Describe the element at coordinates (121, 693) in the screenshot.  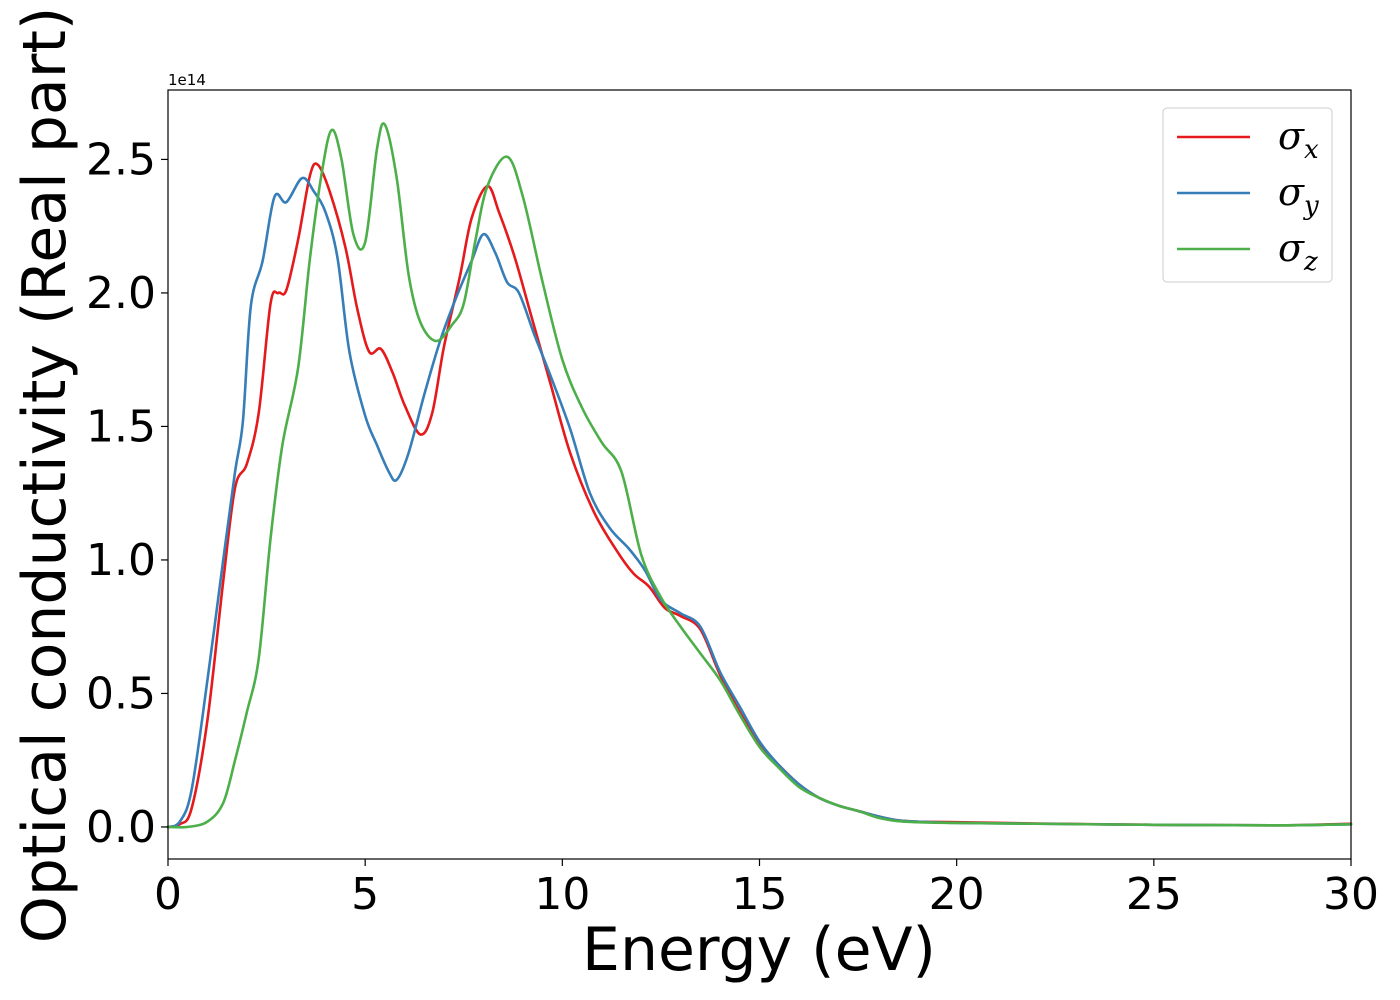
I see `y-tick-label: 0.5` at that location.